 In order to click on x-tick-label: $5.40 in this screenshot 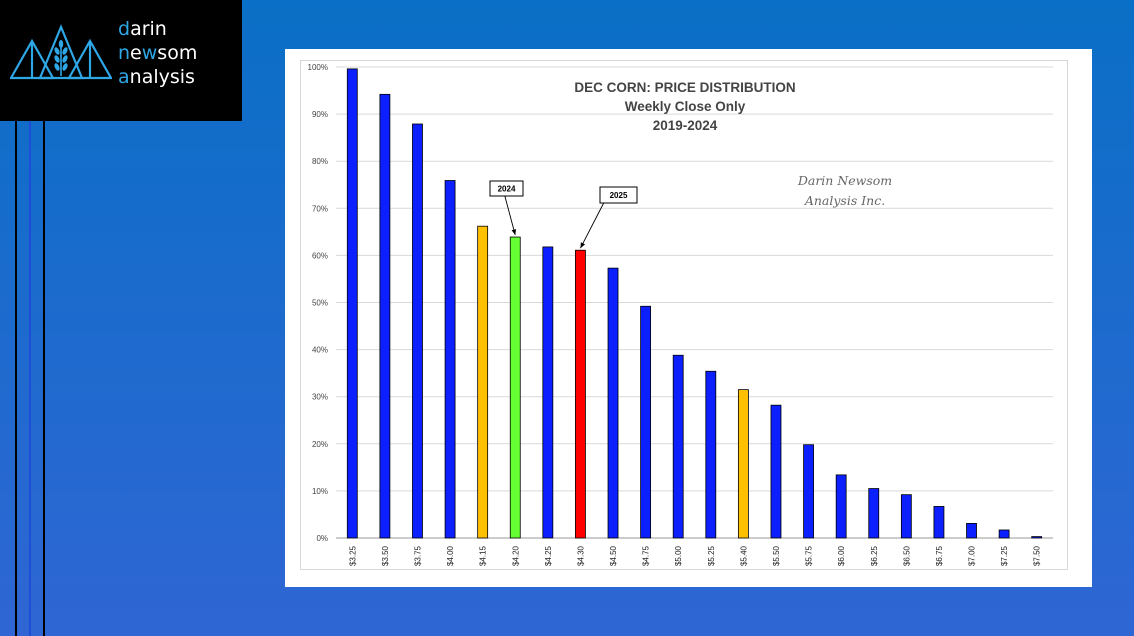, I will do `click(743, 555)`.